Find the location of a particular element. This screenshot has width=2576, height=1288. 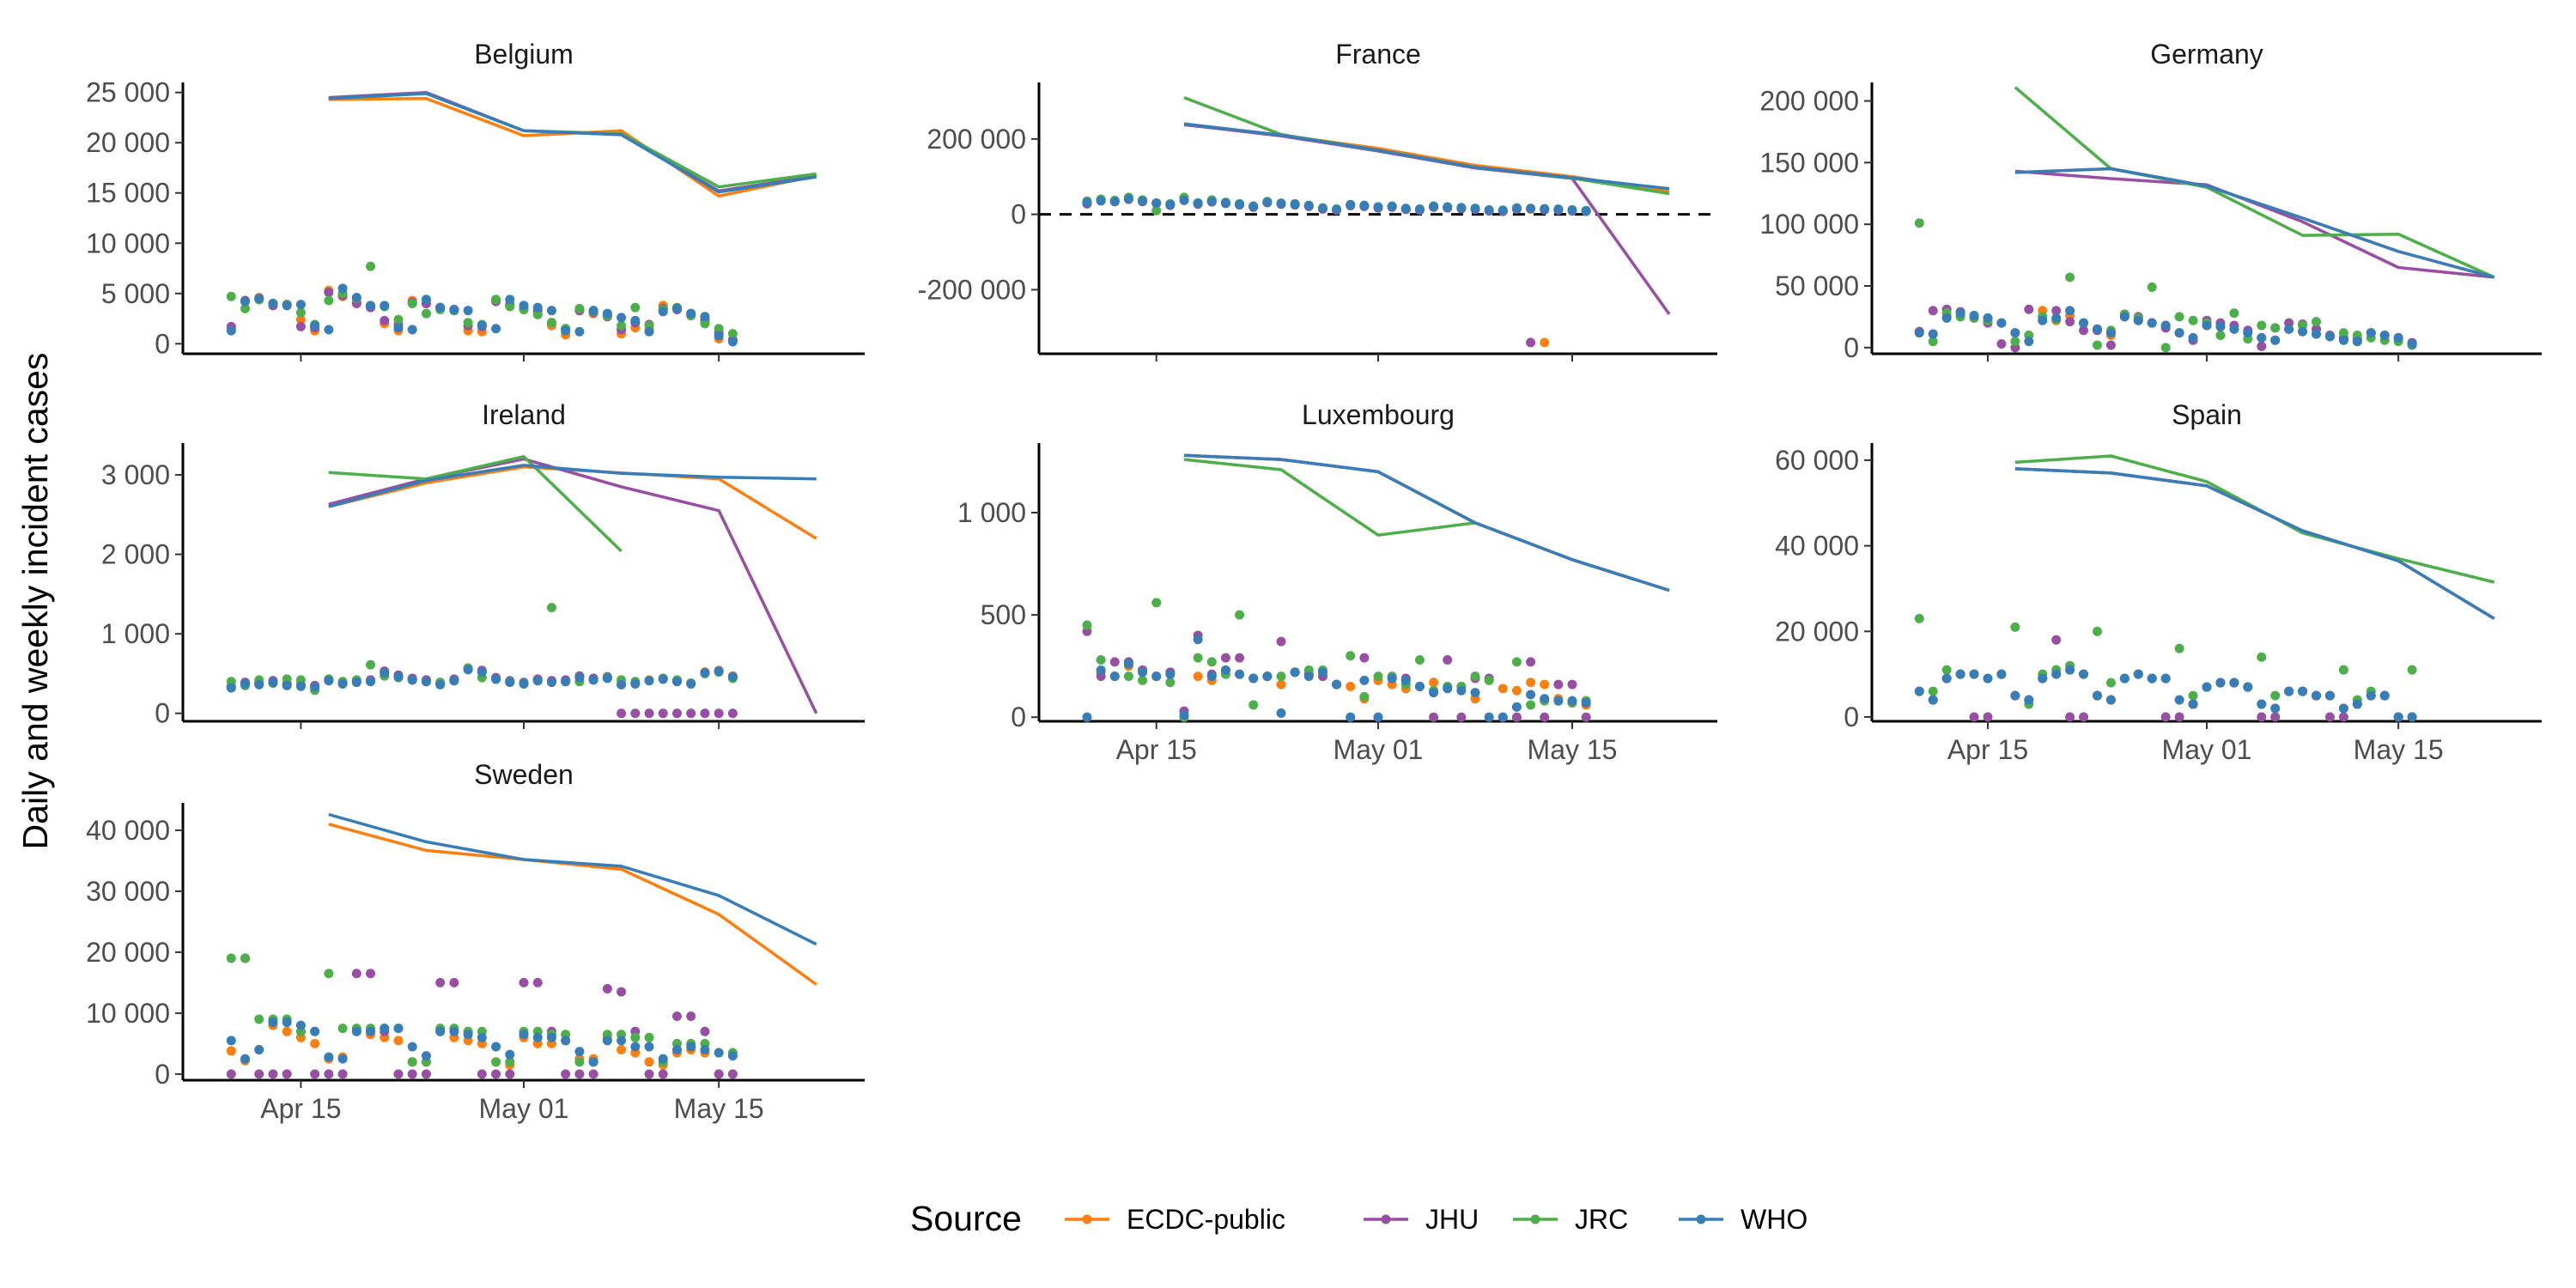

weekly-line-jrc is located at coordinates (2254, 519).